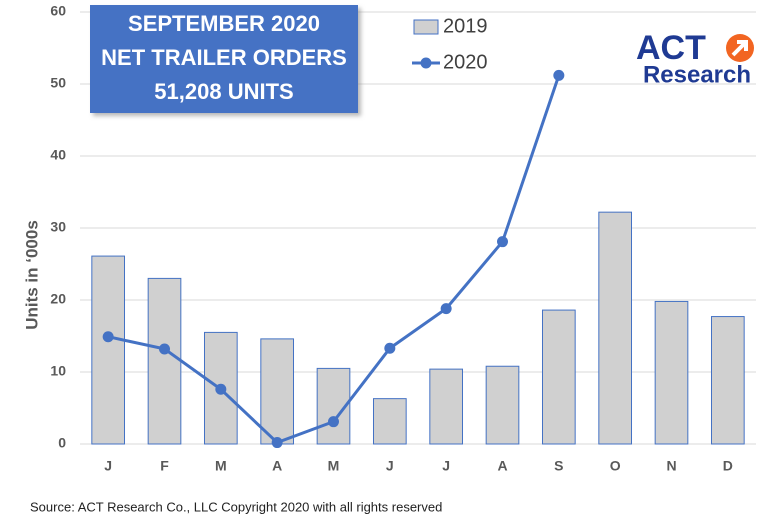 This screenshot has height=518, width=768. I want to click on logo: ACT Research, so click(695, 58).